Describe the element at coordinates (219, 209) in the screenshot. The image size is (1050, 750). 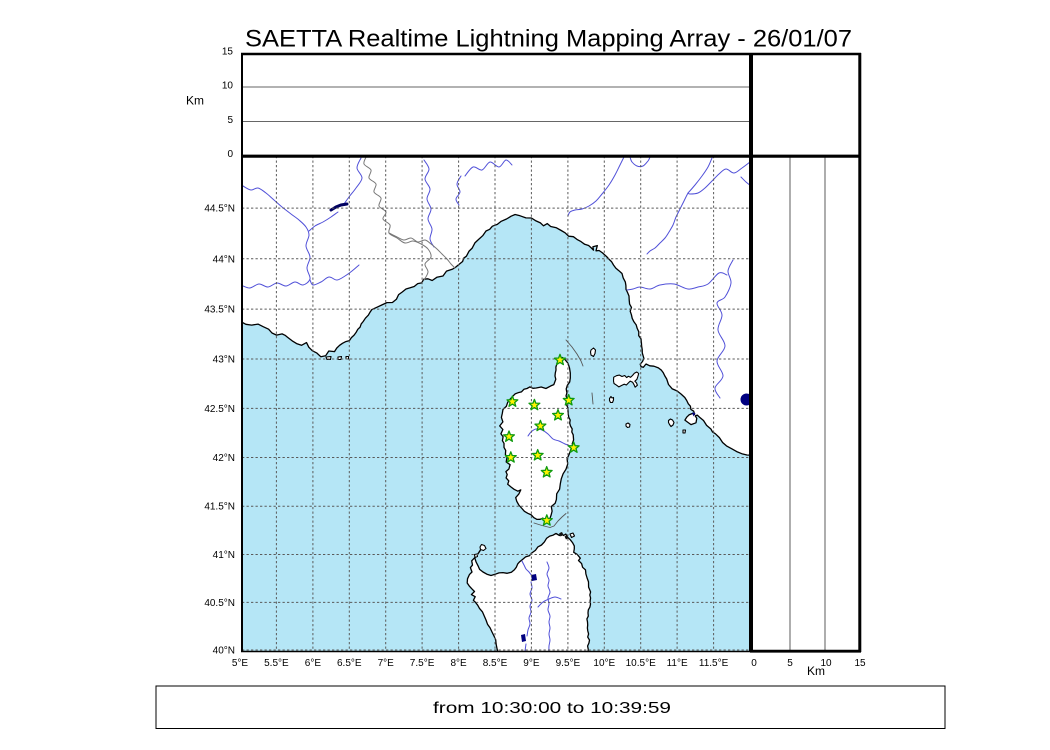
I see `svg-text: 44.5°N` at that location.